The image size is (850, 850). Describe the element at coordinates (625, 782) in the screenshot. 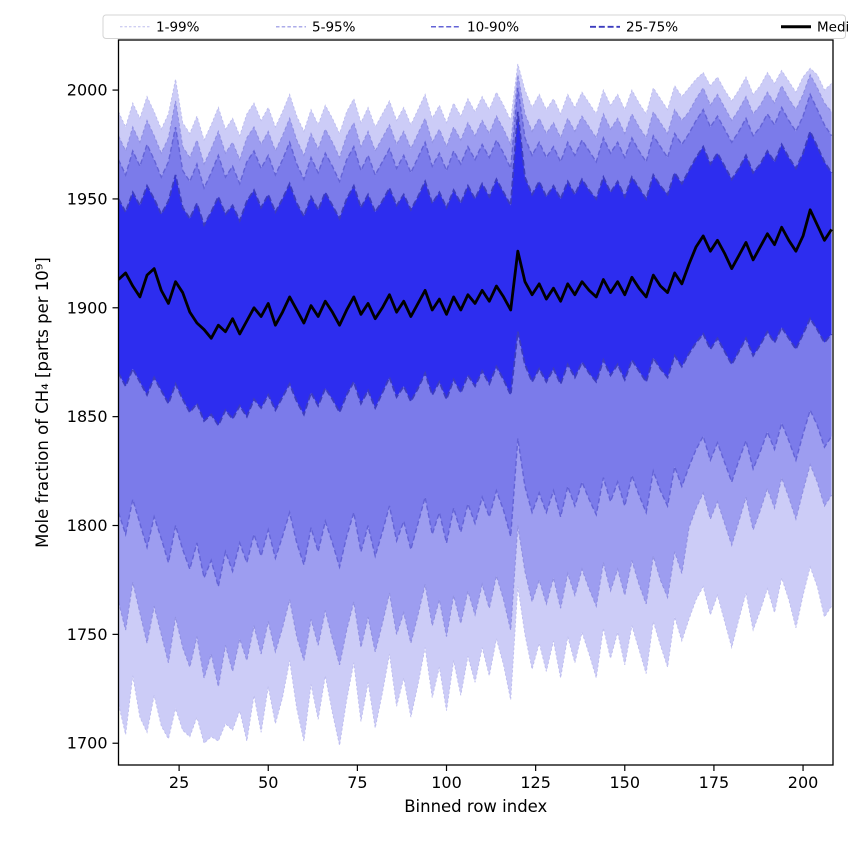

I see `x-tick-label: 150` at that location.